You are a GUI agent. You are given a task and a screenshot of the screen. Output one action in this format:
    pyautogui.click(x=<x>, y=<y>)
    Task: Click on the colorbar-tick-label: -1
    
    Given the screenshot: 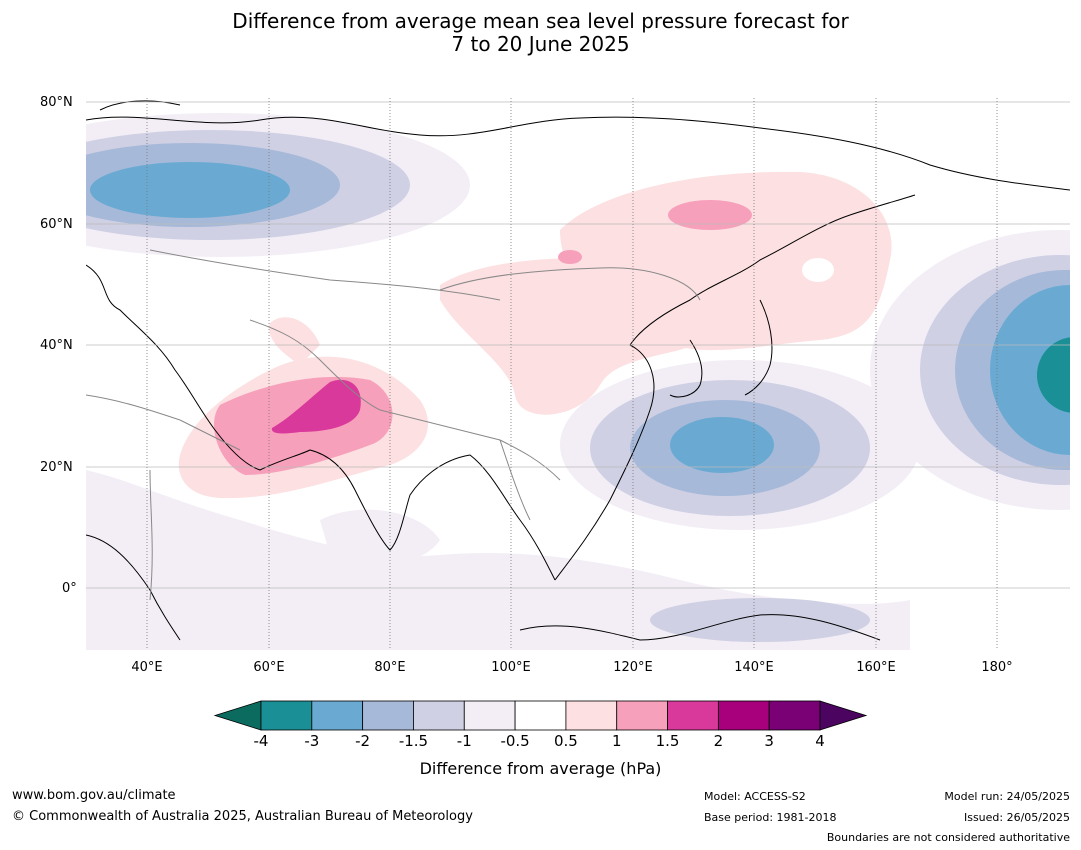 What is the action you would take?
    pyautogui.click(x=464, y=741)
    